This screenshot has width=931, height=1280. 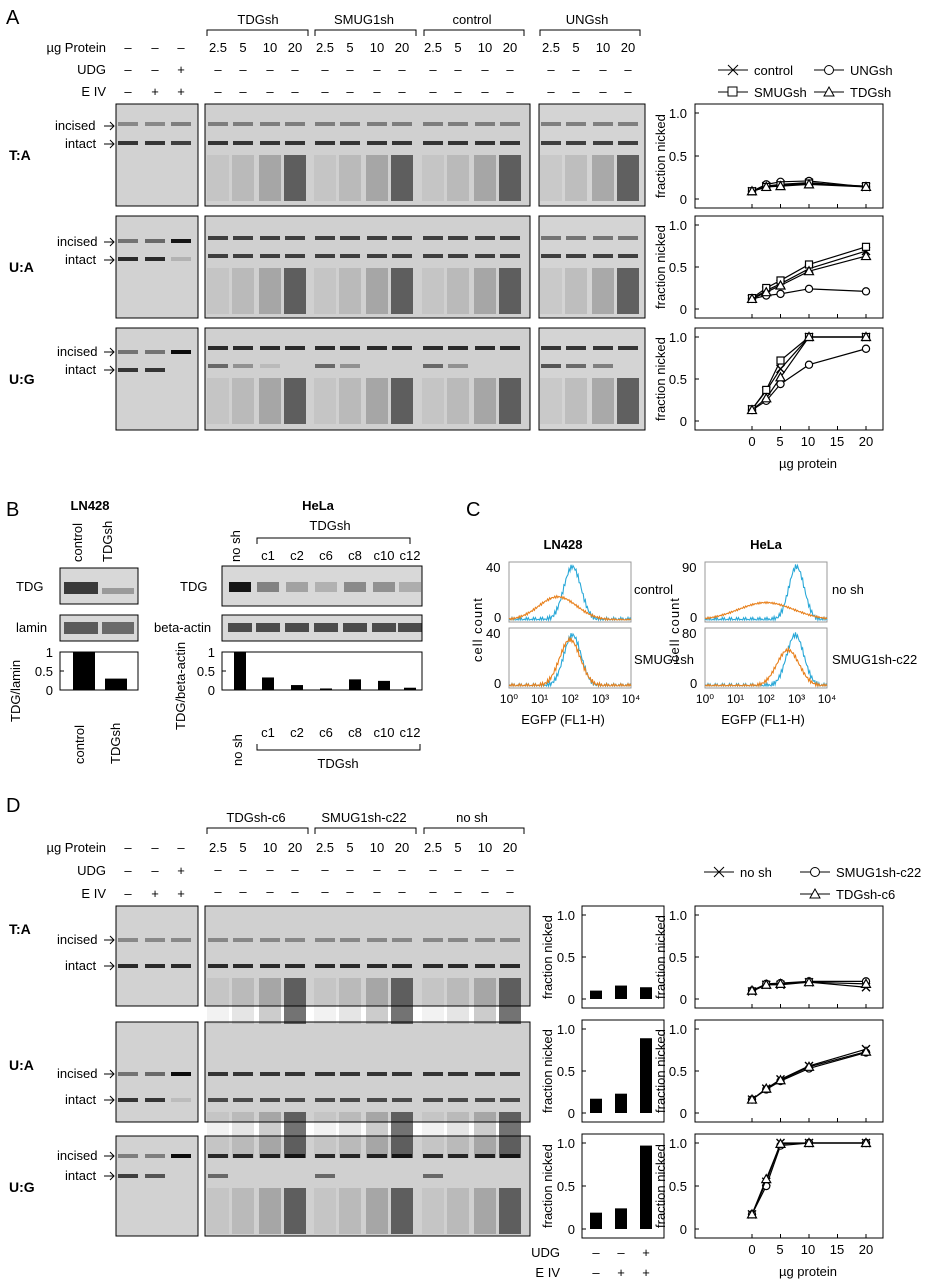 I want to click on dose-label: 20, so click(x=402, y=847).